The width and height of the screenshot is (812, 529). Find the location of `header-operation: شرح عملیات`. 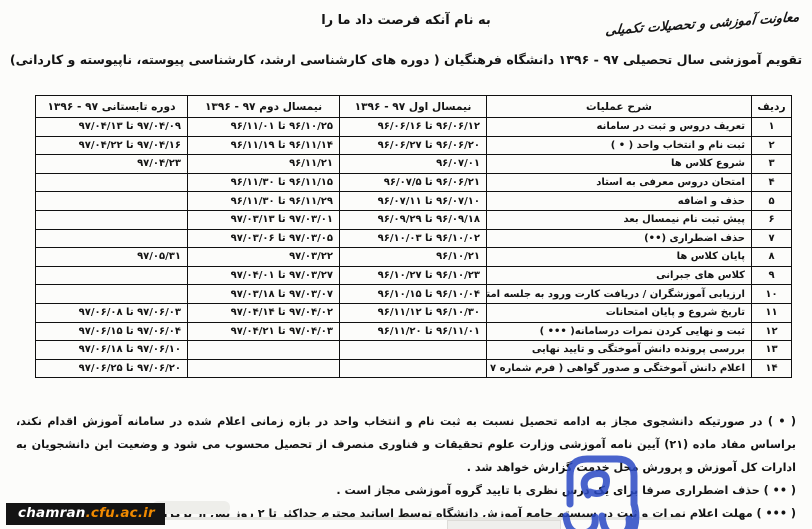

header-operation: شرح عملیات is located at coordinates (619, 106).